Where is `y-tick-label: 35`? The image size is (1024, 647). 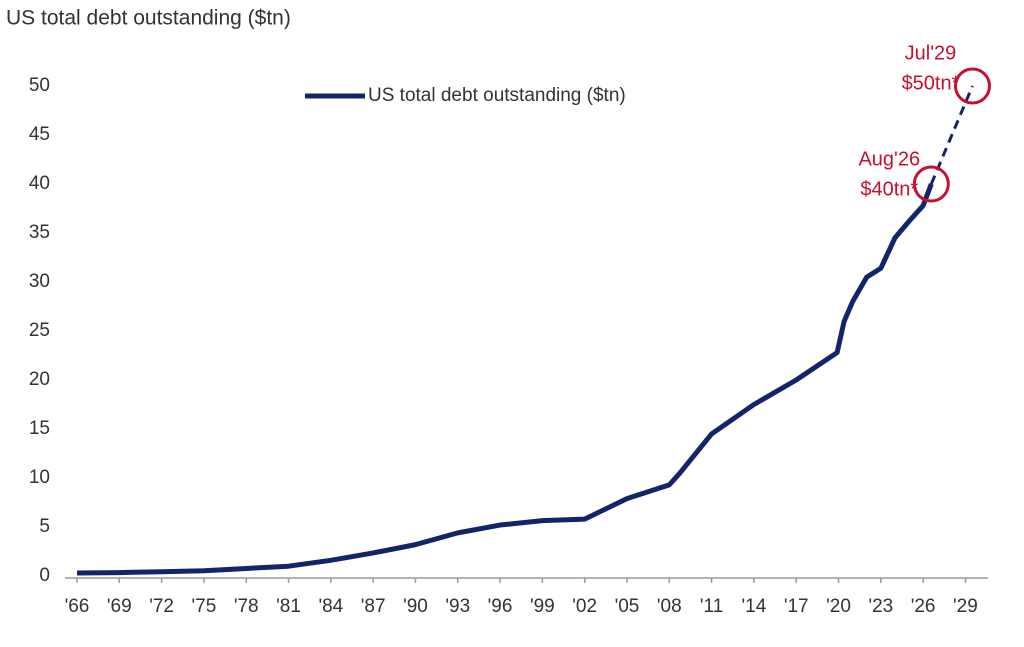 y-tick-label: 35 is located at coordinates (39, 232).